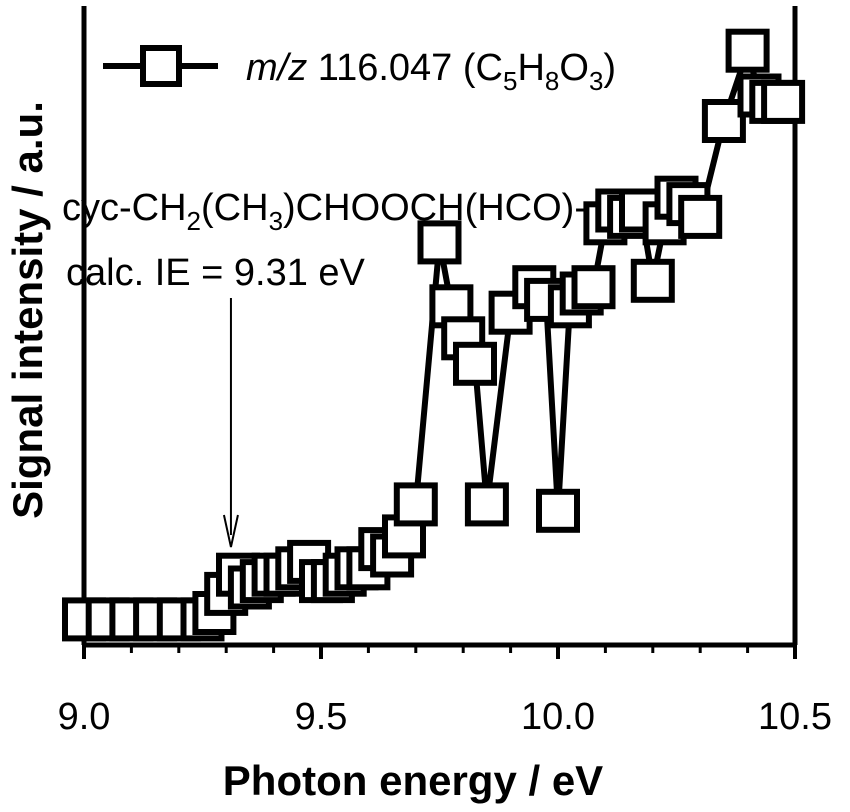 This screenshot has width=850, height=812. I want to click on ie-arrow, so click(230, 423).